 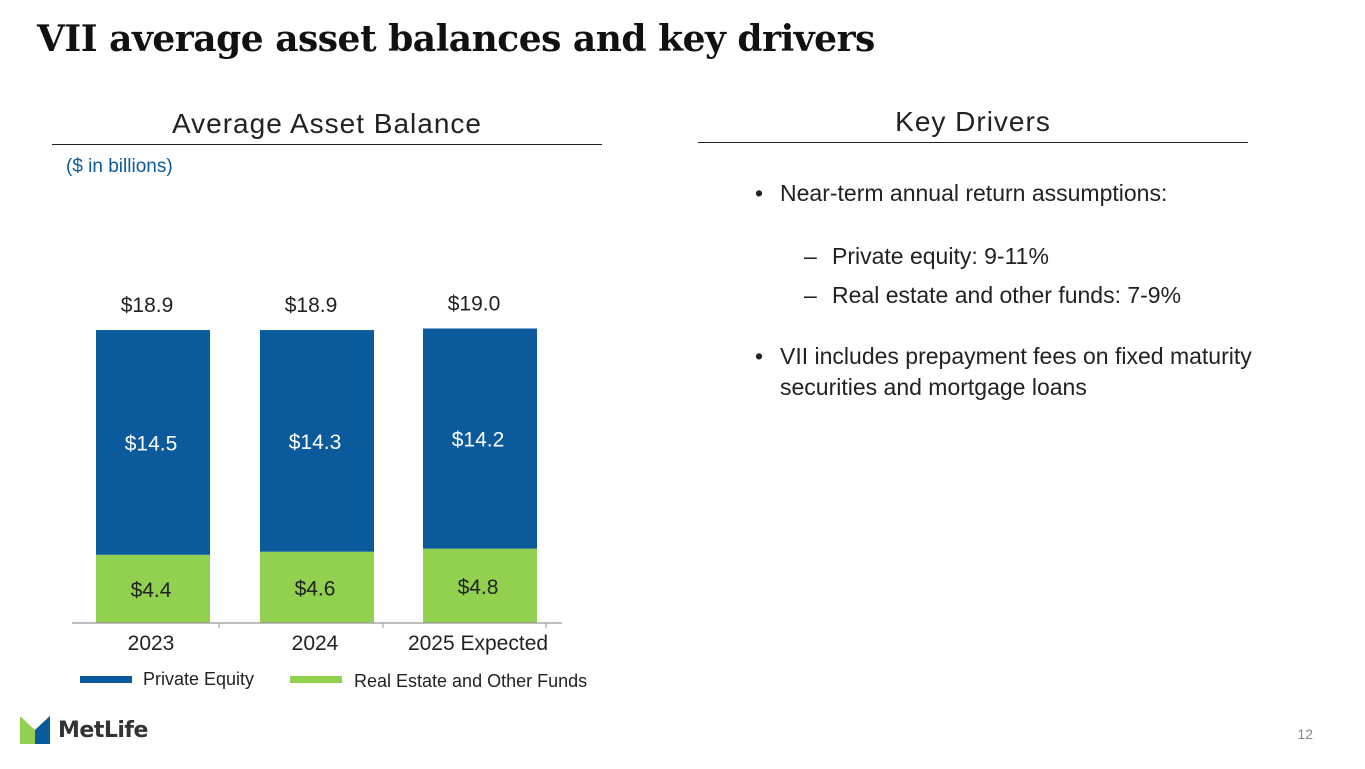 What do you see at coordinates (327, 126) in the screenshot?
I see `chart-heading: Average Asset Balance` at bounding box center [327, 126].